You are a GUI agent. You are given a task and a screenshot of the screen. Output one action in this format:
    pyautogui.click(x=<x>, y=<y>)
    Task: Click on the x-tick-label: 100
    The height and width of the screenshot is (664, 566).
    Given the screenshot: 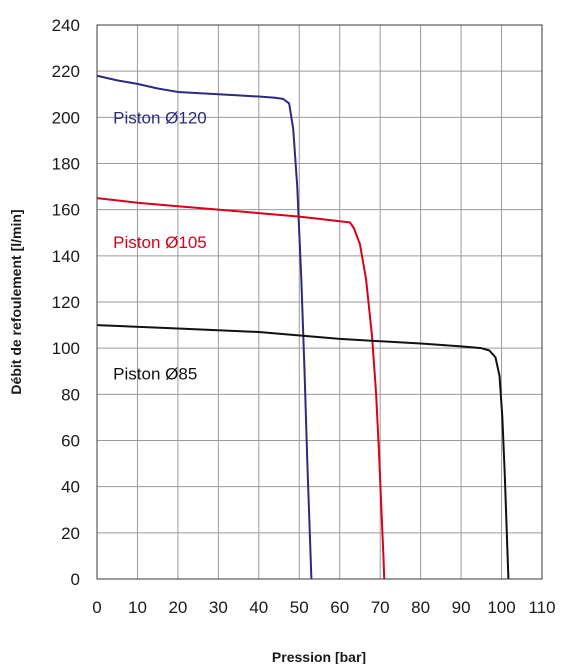 What is the action you would take?
    pyautogui.click(x=501, y=607)
    